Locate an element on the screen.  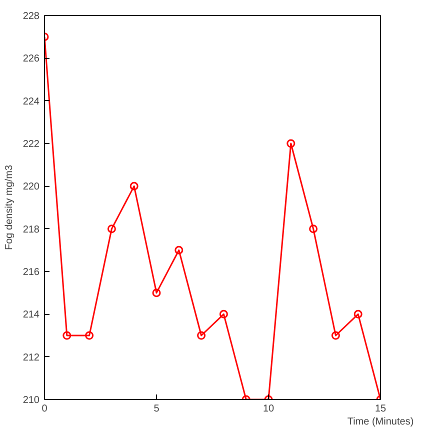
y-axis-title: Fog density mg/m3 is located at coordinates (9, 207).